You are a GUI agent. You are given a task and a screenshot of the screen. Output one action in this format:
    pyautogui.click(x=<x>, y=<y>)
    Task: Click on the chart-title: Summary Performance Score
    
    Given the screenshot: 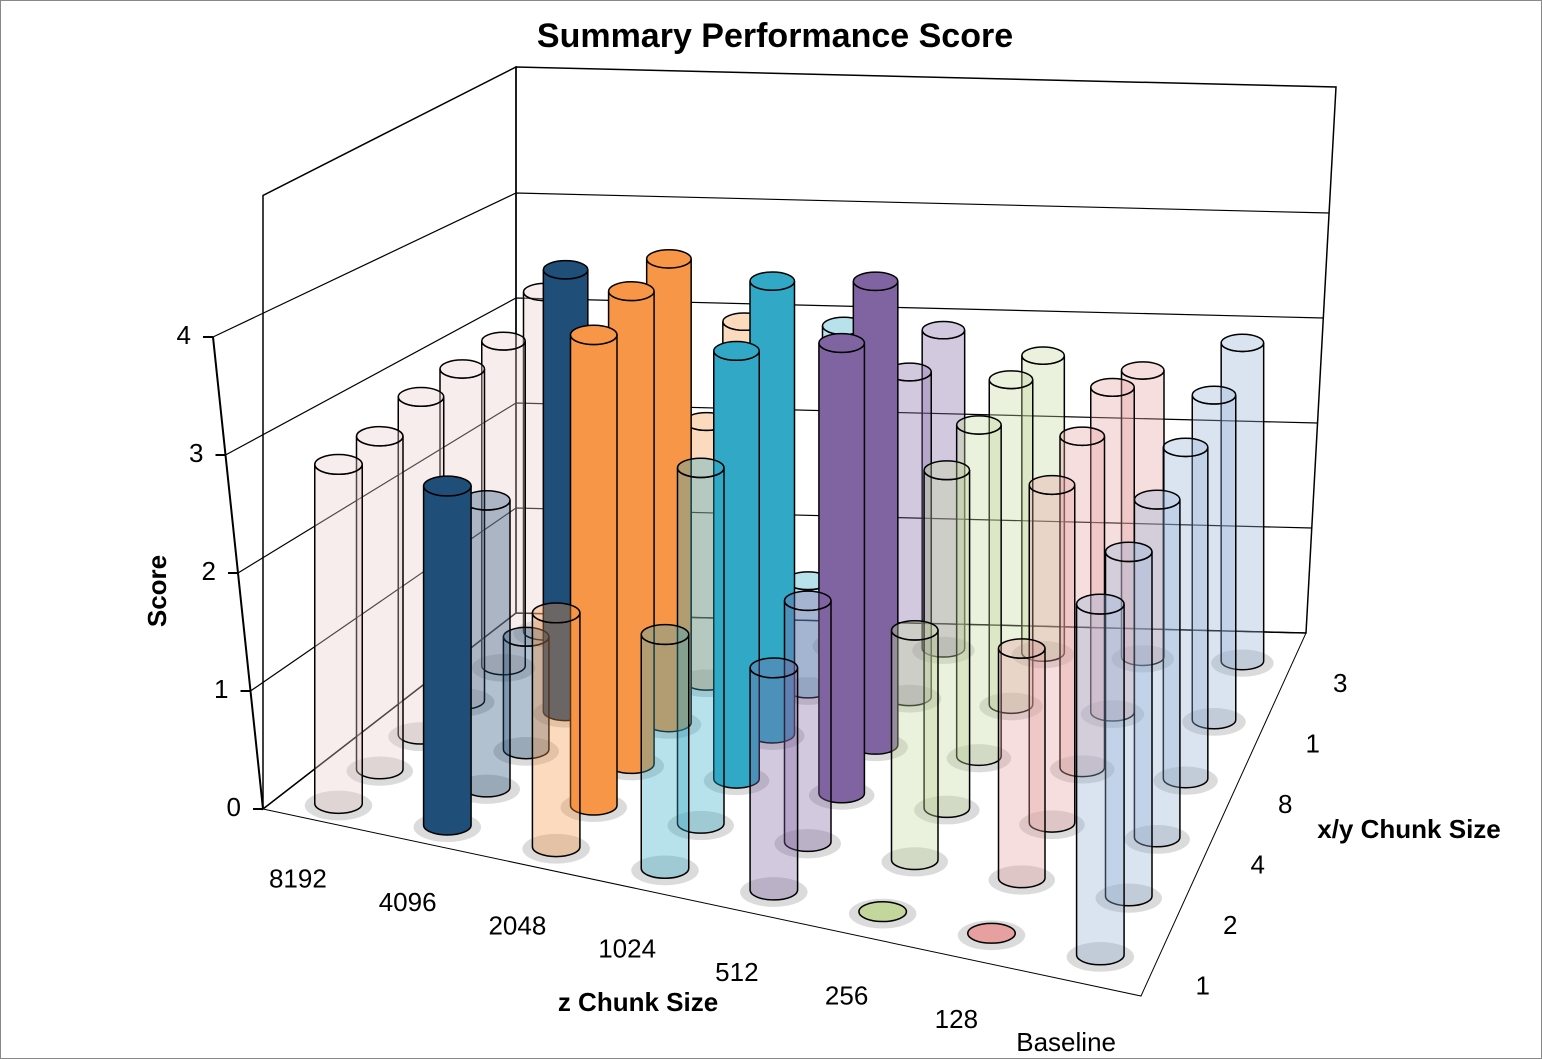 What is the action you would take?
    pyautogui.click(x=775, y=36)
    